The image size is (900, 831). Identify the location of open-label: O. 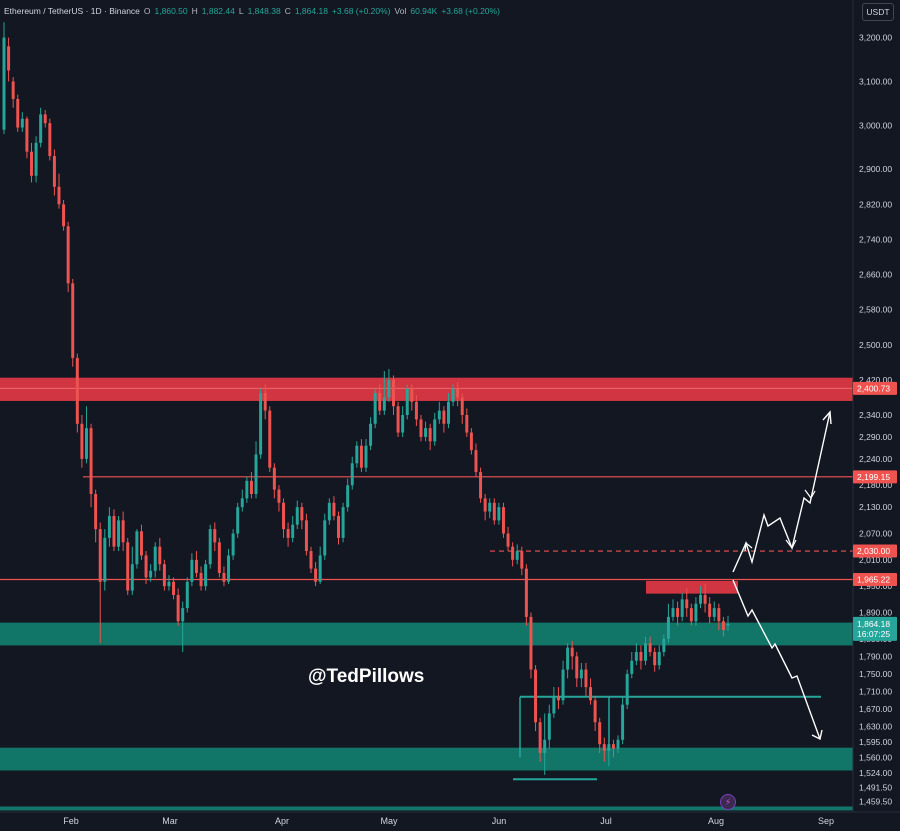
(147, 11).